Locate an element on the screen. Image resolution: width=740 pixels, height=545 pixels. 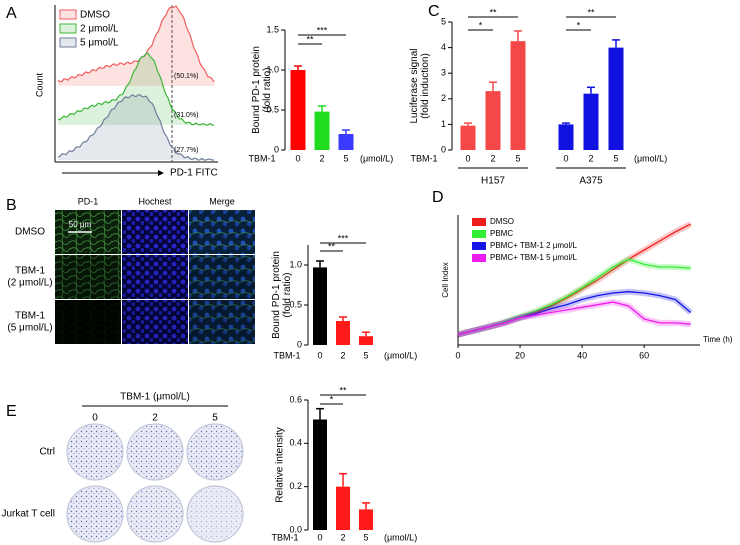
y-tick-label: 3 is located at coordinates (443, 73).